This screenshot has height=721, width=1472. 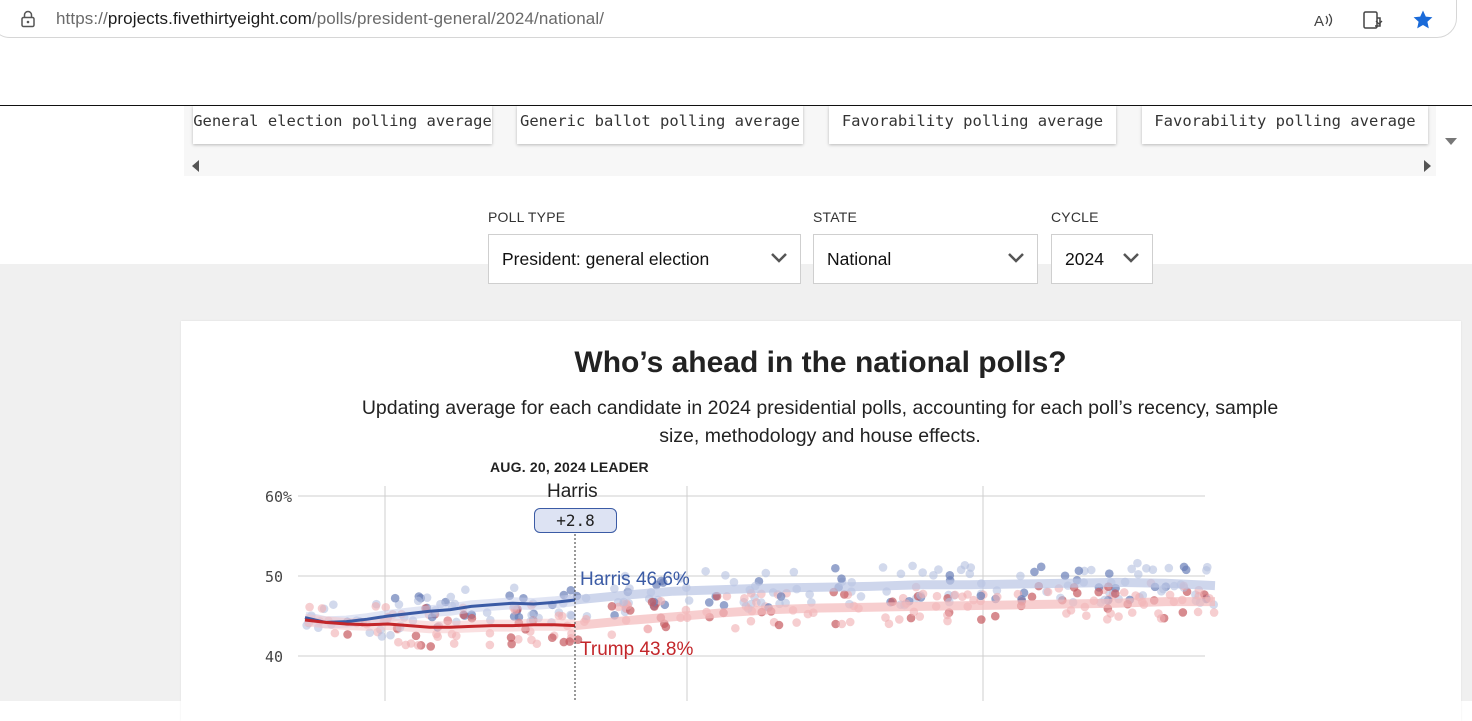 I want to click on carousel-card-favorability-2: Favorability polling average, so click(x=1285, y=125).